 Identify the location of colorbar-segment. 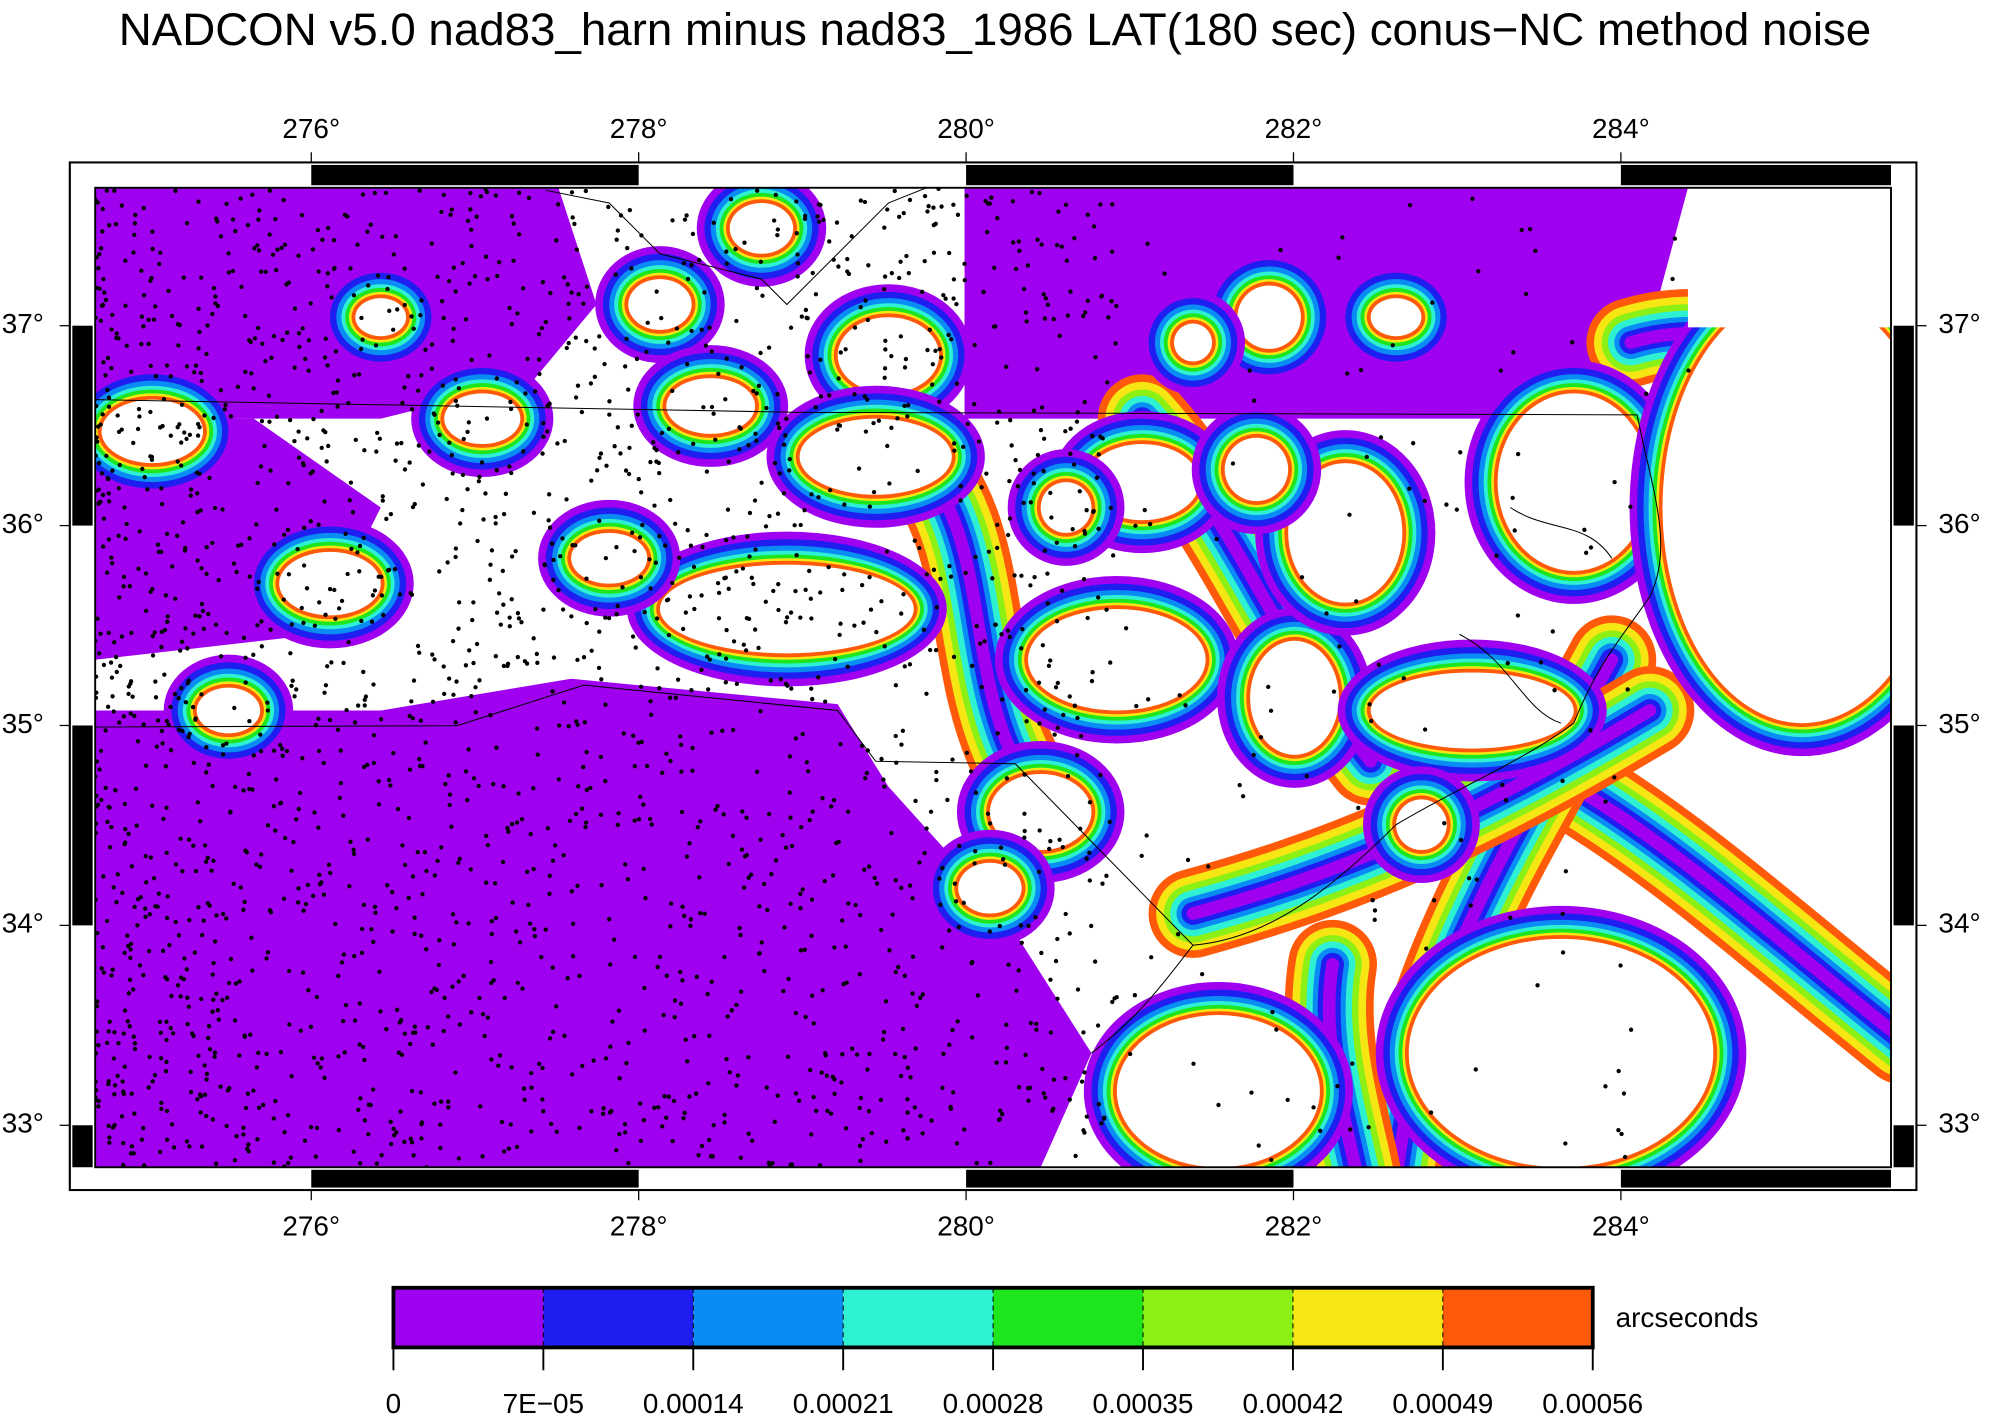
(1068, 1317).